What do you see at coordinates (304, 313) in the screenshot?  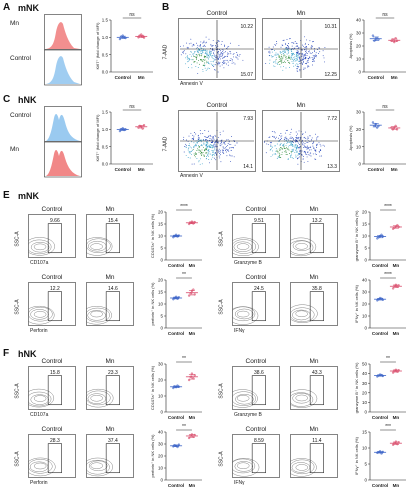 I see `flow-e4-1-contour` at bounding box center [304, 313].